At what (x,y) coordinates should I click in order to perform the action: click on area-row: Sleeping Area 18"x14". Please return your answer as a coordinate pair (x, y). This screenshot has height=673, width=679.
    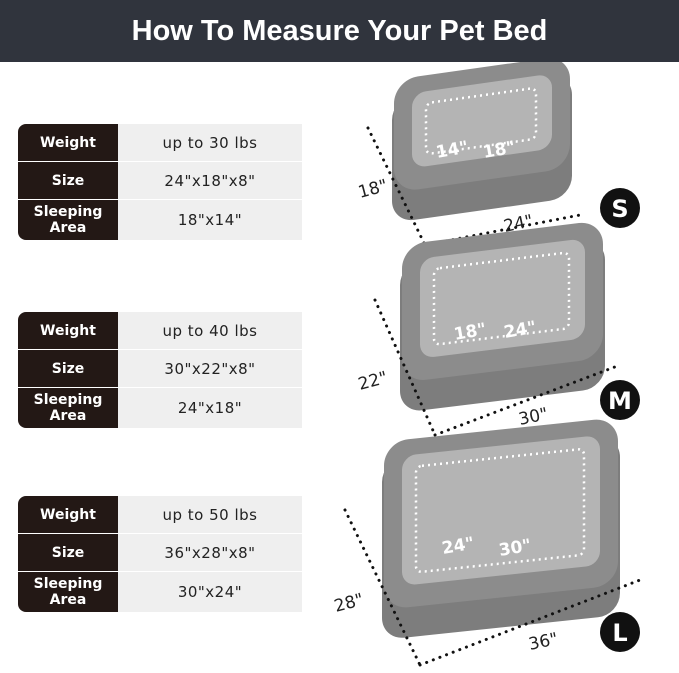
    Looking at the image, I should click on (160, 220).